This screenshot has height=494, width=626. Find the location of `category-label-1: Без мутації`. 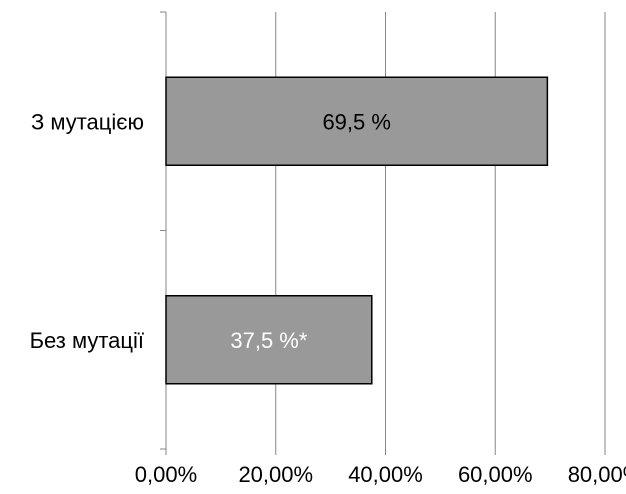

category-label-1: Без мутації is located at coordinates (87, 340).